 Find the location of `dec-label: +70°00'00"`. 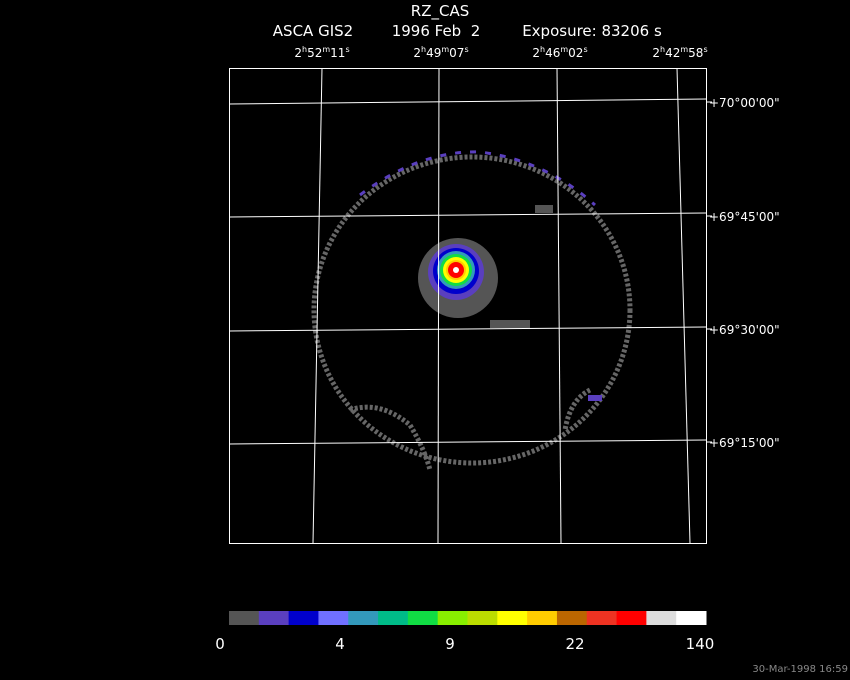

dec-label: +70°00'00" is located at coordinates (744, 103).